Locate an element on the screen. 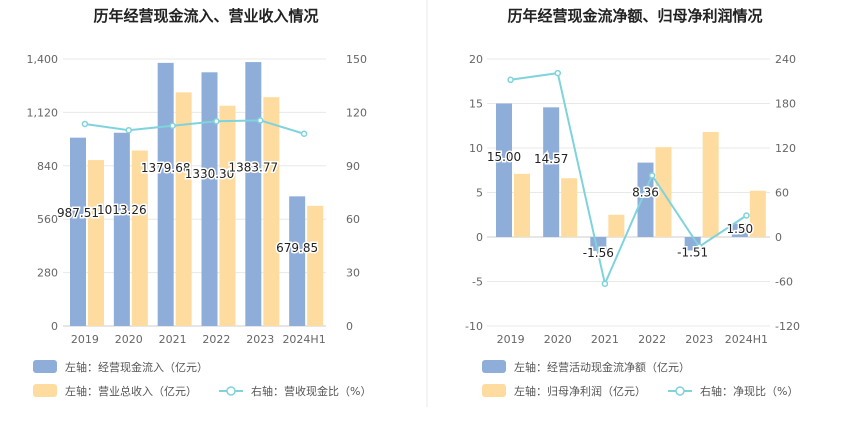 The image size is (850, 437). bar-data-label: -1.51 is located at coordinates (692, 252).